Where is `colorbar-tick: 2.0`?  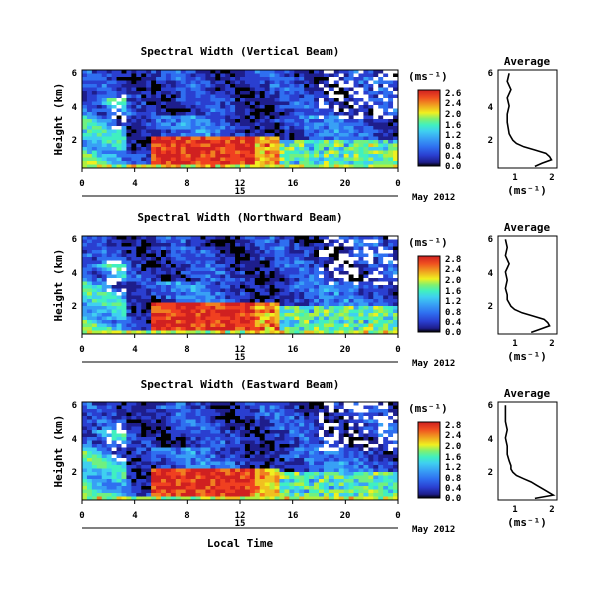
colorbar-tick: 2.0 is located at coordinates (453, 281).